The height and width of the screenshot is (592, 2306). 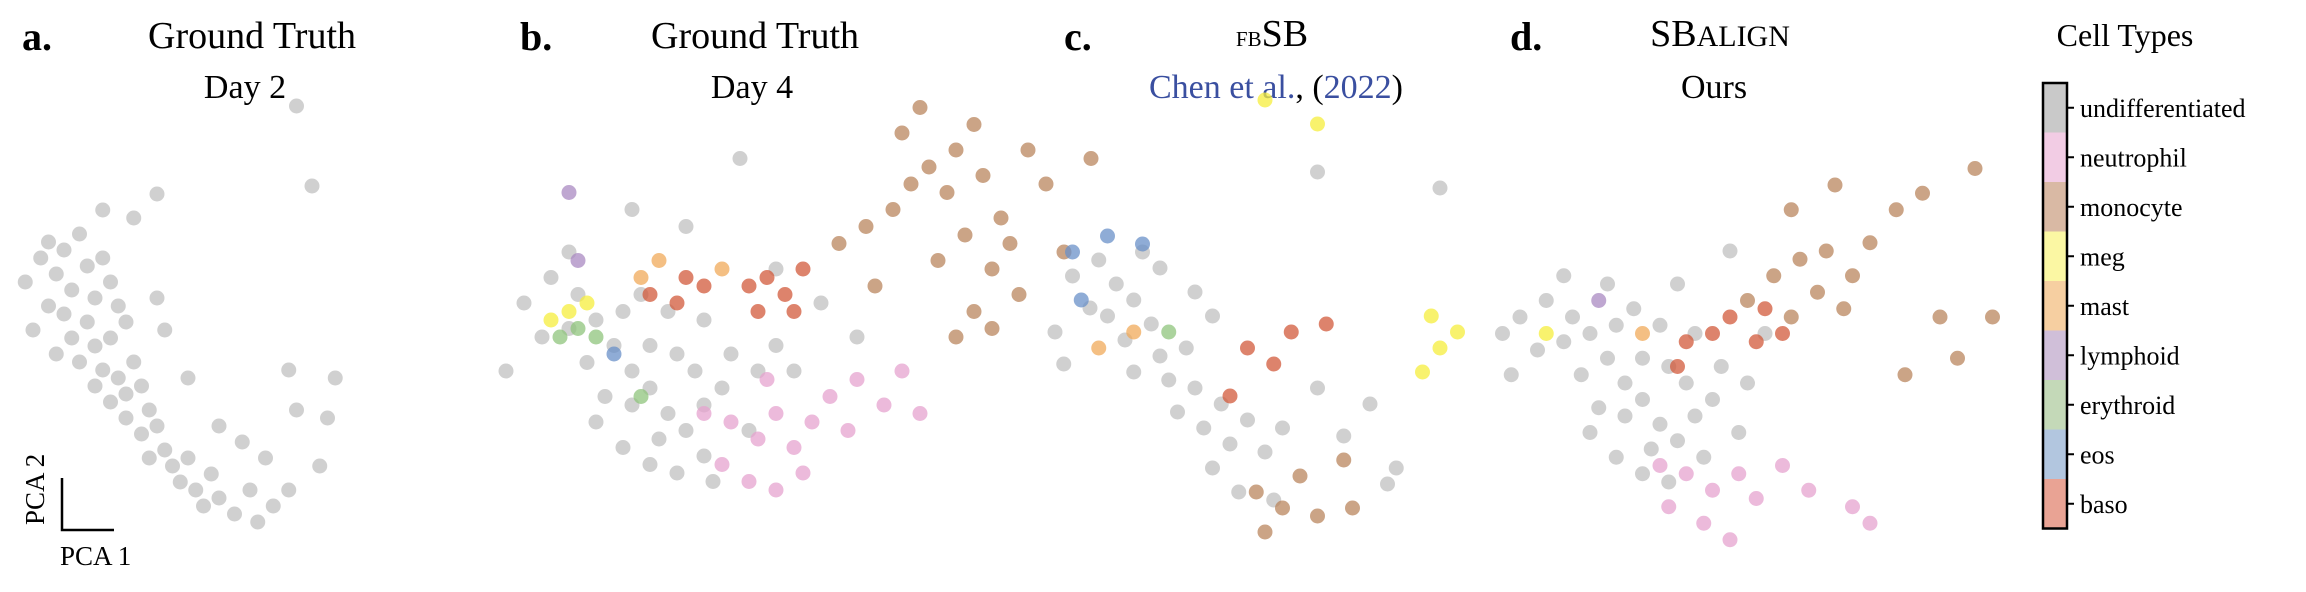 What do you see at coordinates (2055, 454) in the screenshot?
I see `legend-swatch-eos` at bounding box center [2055, 454].